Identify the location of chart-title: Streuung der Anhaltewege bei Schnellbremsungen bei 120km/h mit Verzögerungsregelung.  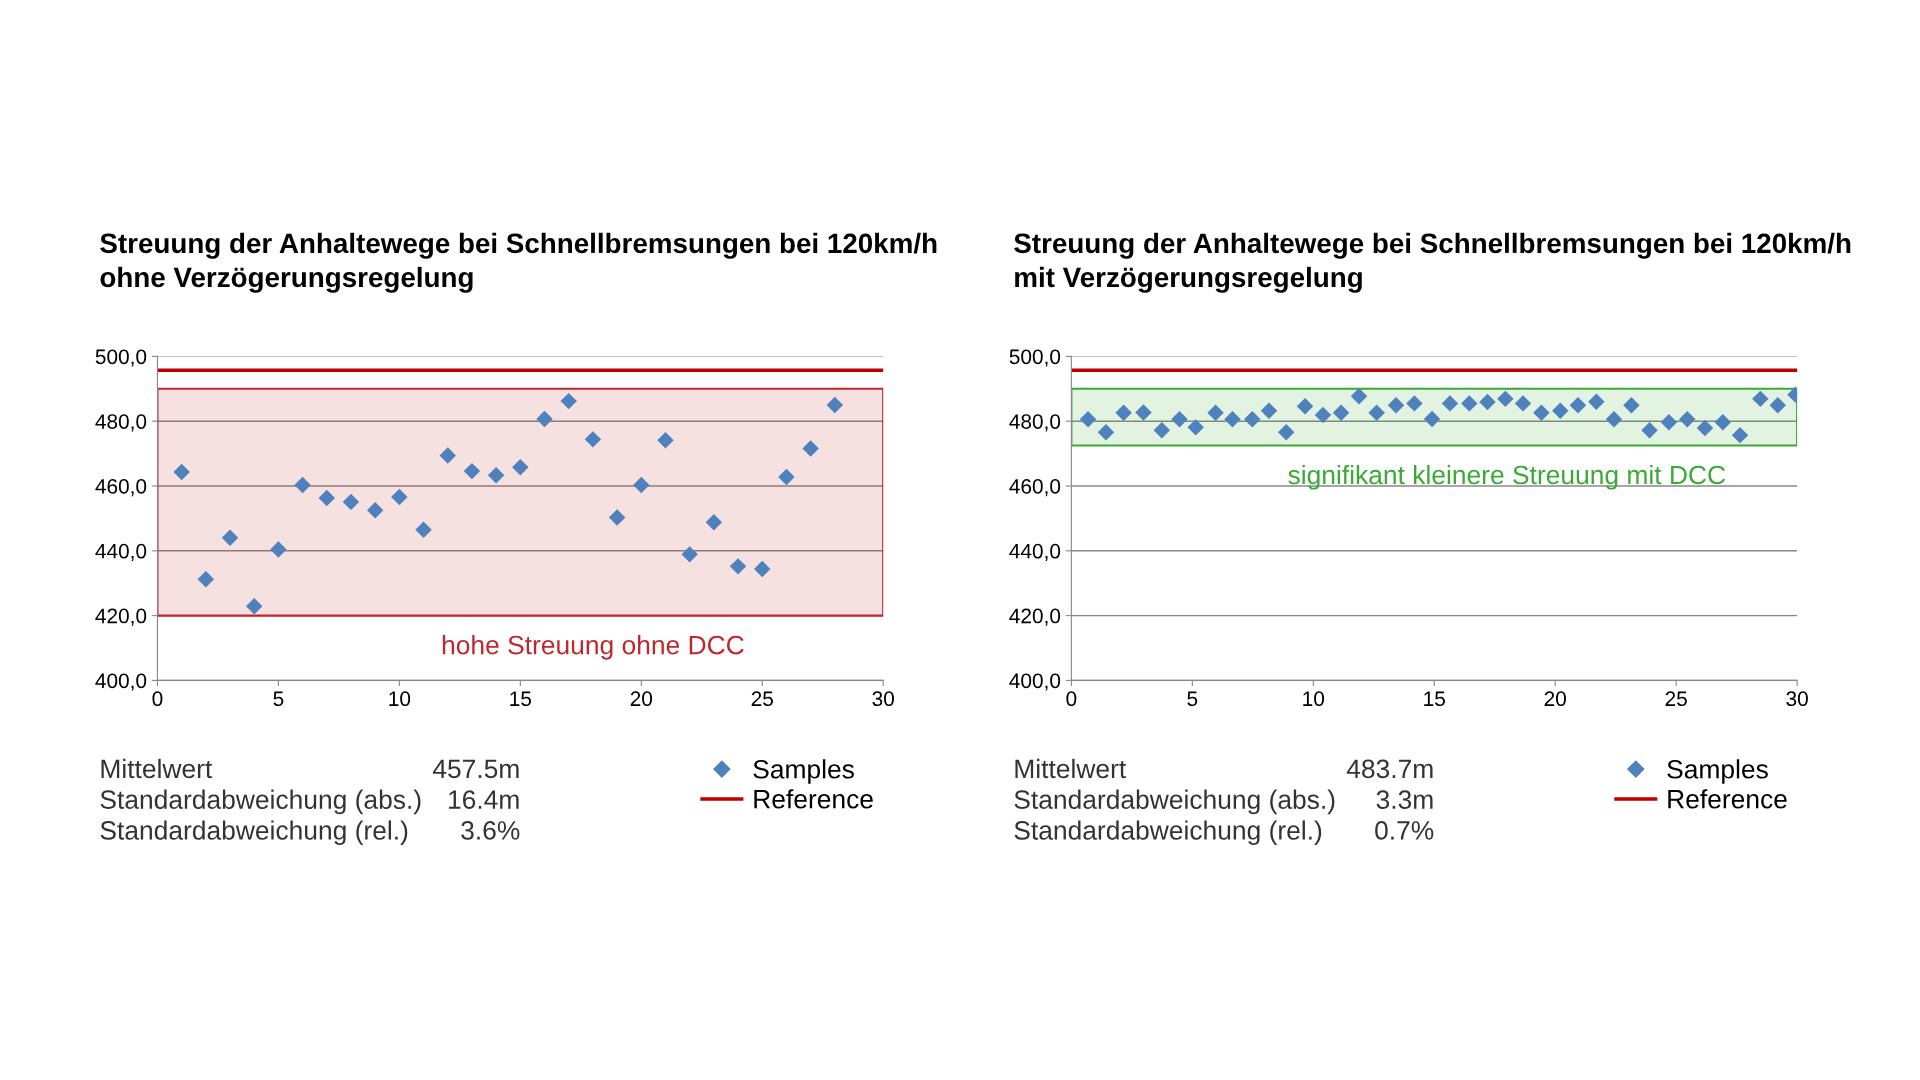
(1432, 262).